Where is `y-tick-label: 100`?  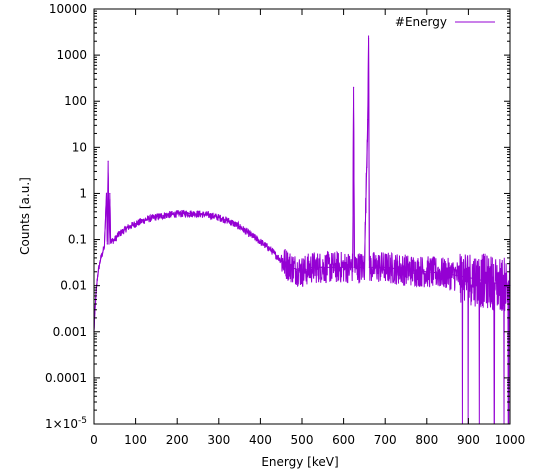 y-tick-label: 100 is located at coordinates (75, 101).